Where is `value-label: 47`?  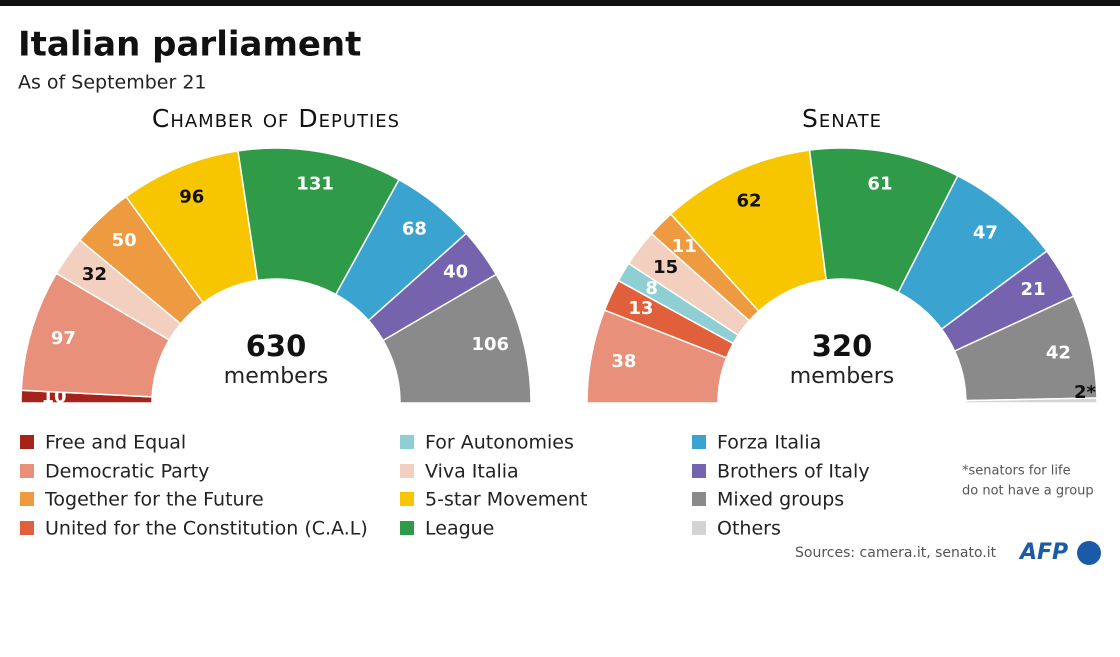
value-label: 47 is located at coordinates (985, 232).